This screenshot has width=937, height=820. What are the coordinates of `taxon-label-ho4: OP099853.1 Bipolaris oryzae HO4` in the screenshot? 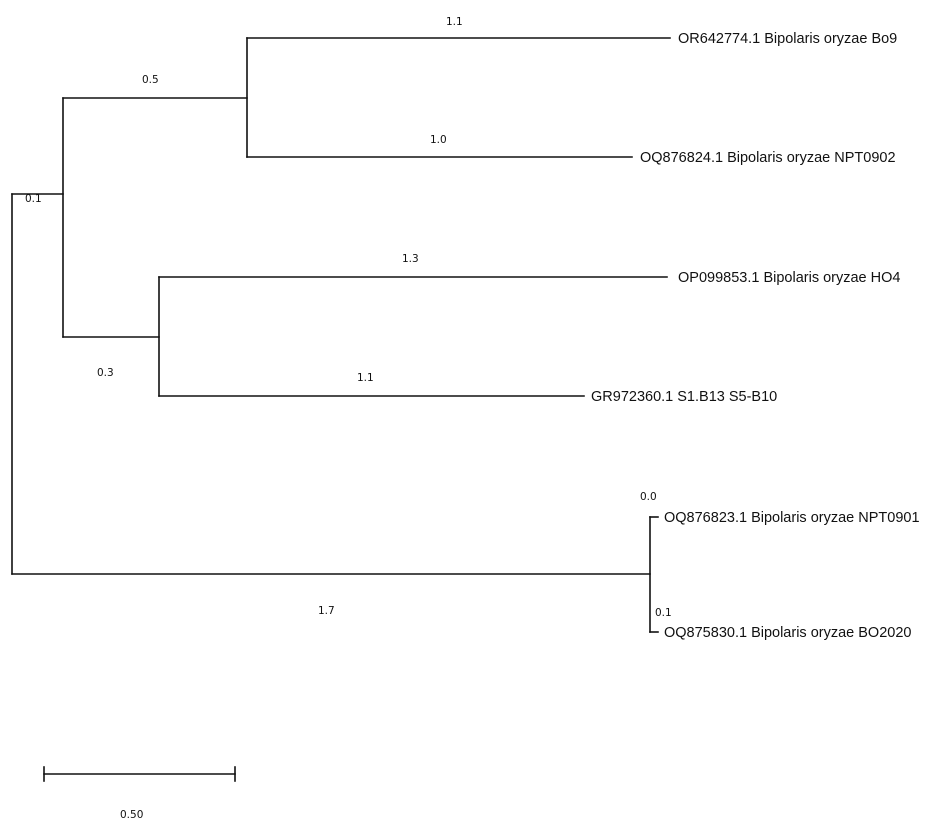 It's located at (789, 278).